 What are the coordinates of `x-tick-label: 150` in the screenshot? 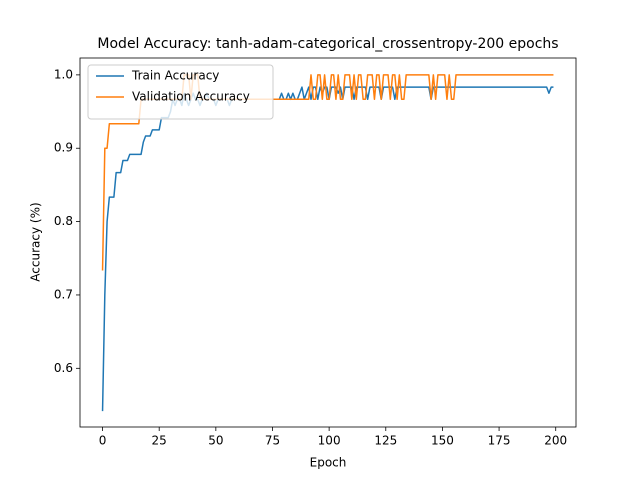 It's located at (442, 441).